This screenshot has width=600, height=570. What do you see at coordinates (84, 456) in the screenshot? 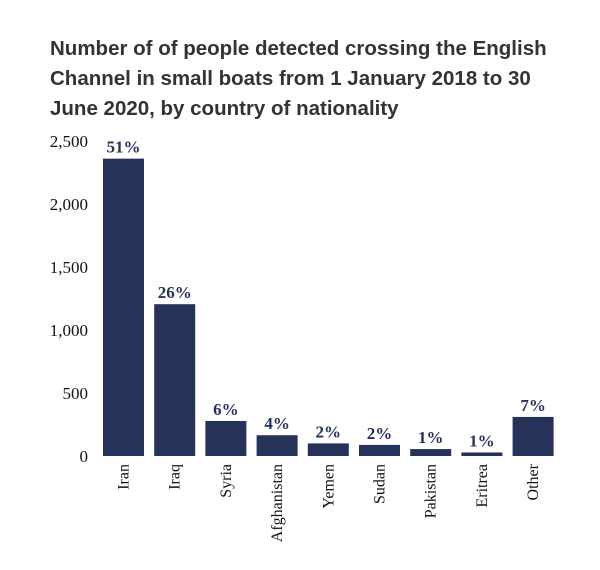
I see `y-tick-label: 0` at bounding box center [84, 456].